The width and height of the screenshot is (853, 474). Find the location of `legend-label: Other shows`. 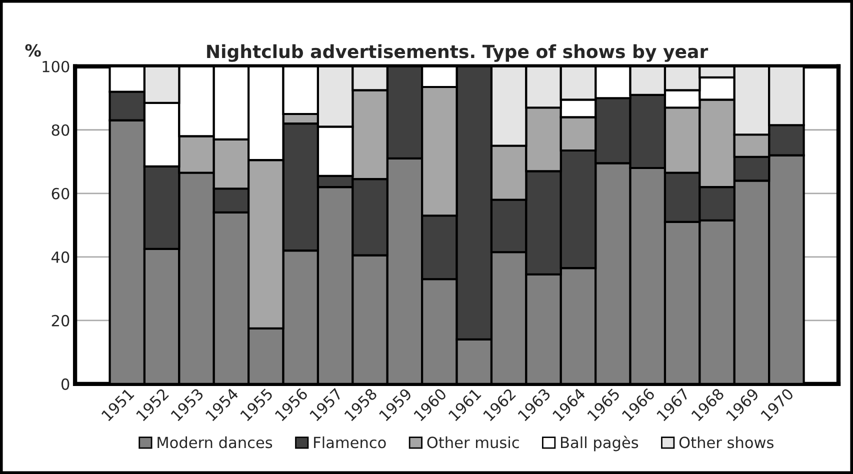

legend-label: Other shows is located at coordinates (726, 442).